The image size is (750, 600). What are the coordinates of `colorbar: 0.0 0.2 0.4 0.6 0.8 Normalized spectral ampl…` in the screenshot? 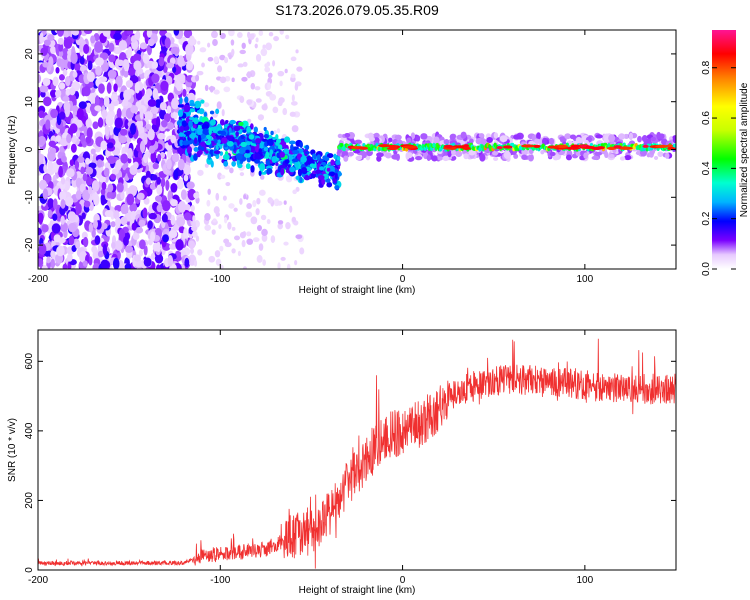 It's located at (725, 153).